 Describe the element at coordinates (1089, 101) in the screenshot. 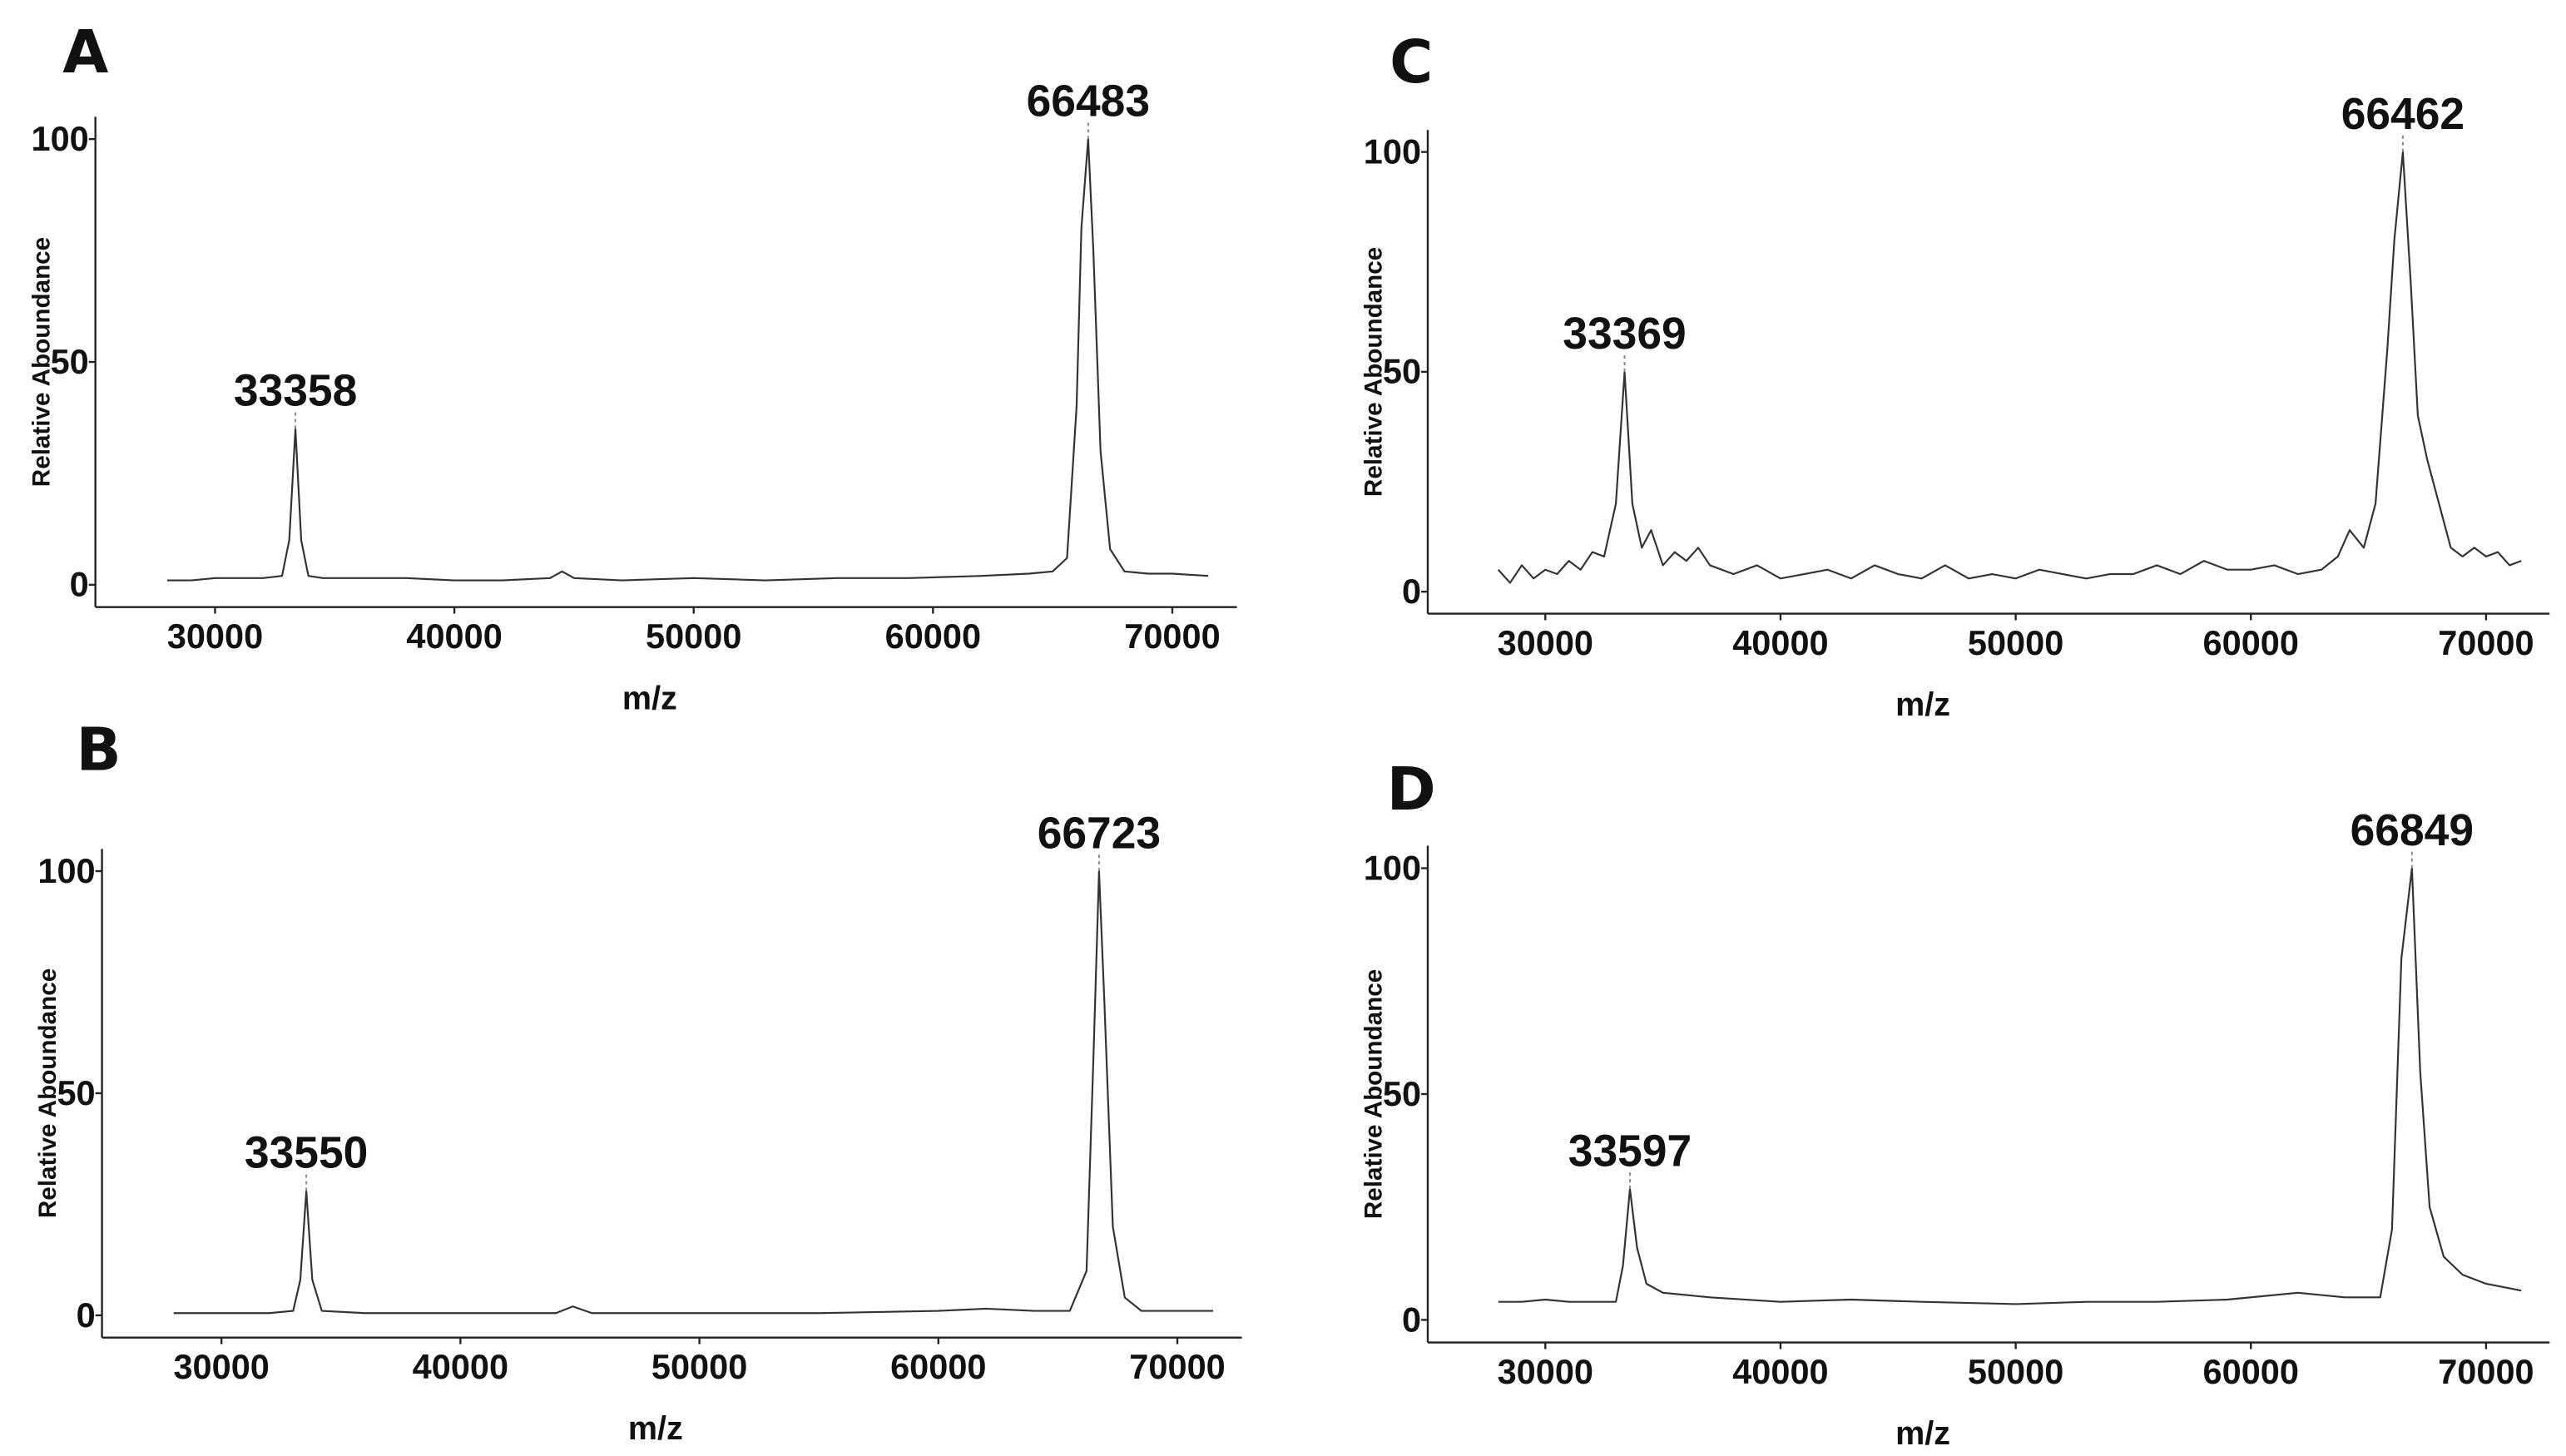

I see `peak-label: 66483` at that location.